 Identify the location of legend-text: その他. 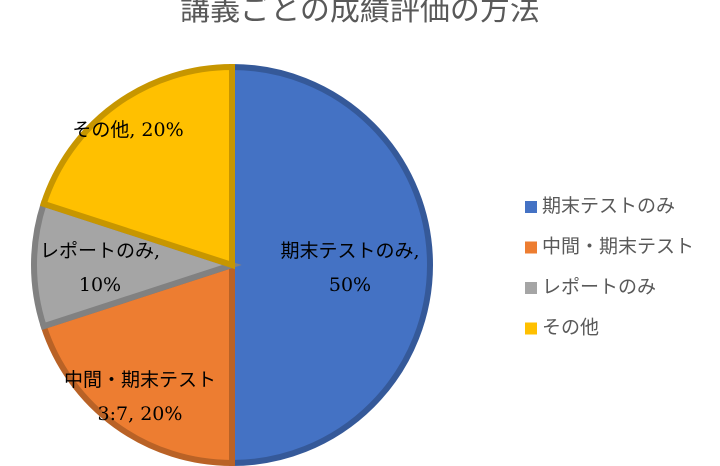
(570, 328).